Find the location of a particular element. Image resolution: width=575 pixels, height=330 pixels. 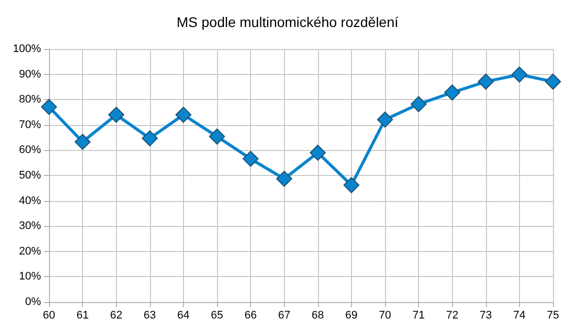

y-tick-label: 100% is located at coordinates (27, 49).